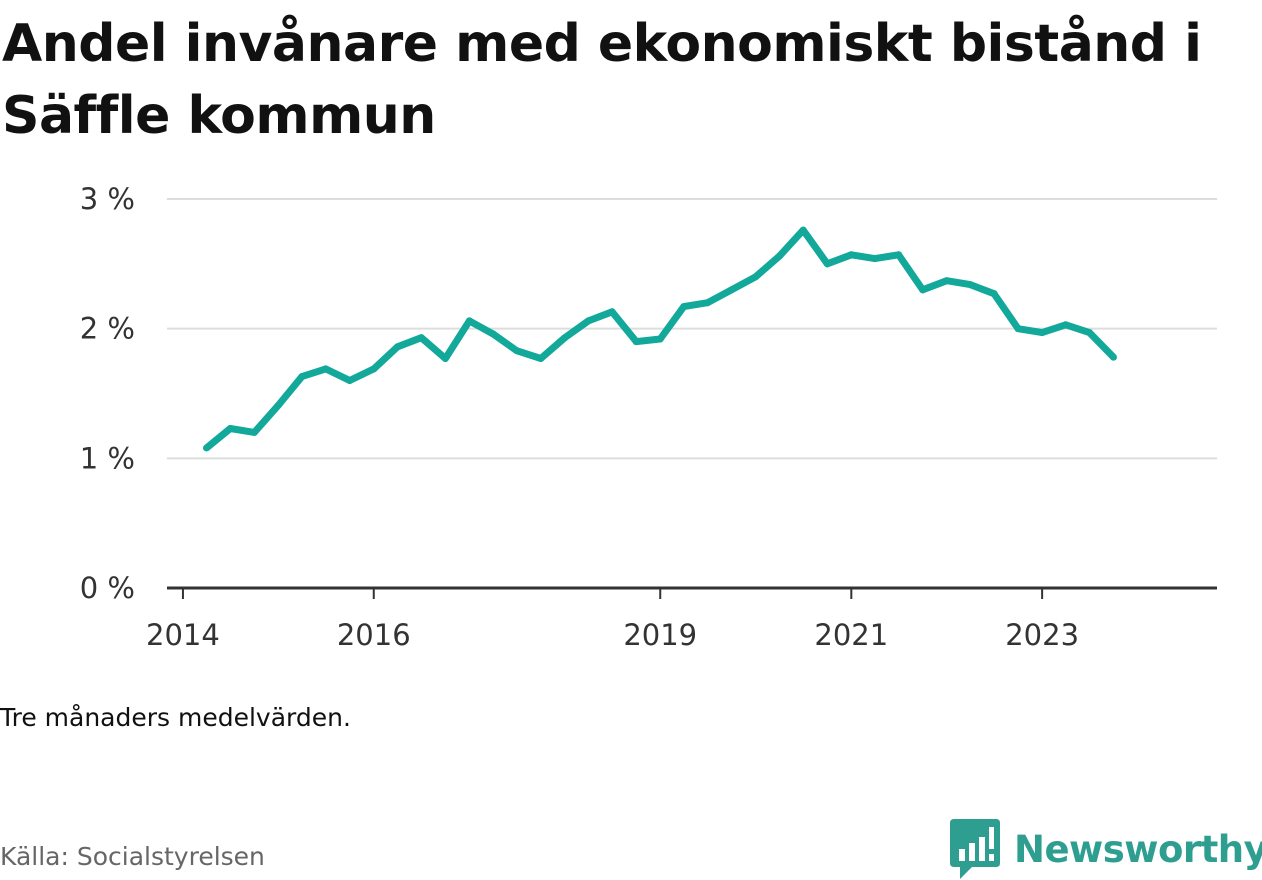  I want to click on chart-note: Tre månaders medelvärden., so click(175, 717).